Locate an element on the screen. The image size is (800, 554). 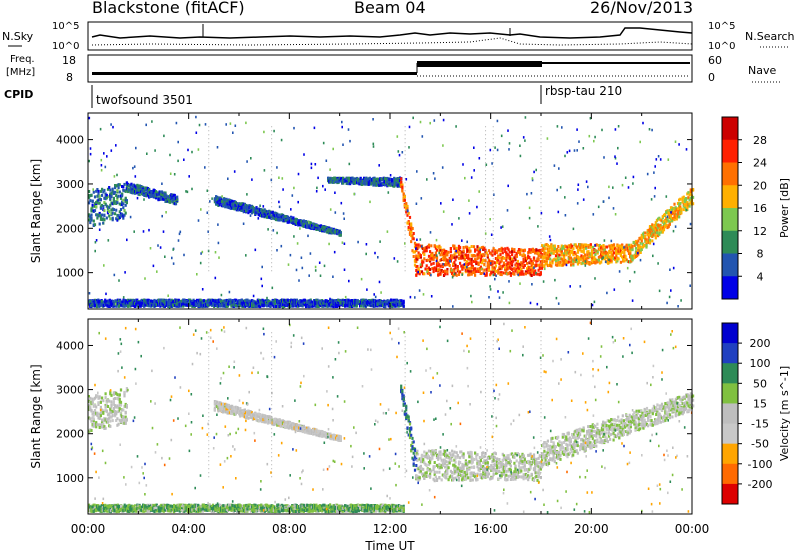
cpid-mode-2: rbsp-tau 210 is located at coordinates (583, 91).